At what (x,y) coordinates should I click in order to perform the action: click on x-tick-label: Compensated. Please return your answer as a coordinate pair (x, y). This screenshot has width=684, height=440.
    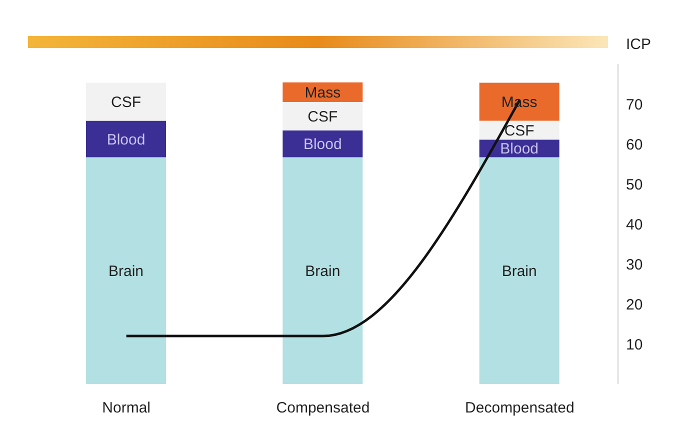
    Looking at the image, I should click on (323, 408).